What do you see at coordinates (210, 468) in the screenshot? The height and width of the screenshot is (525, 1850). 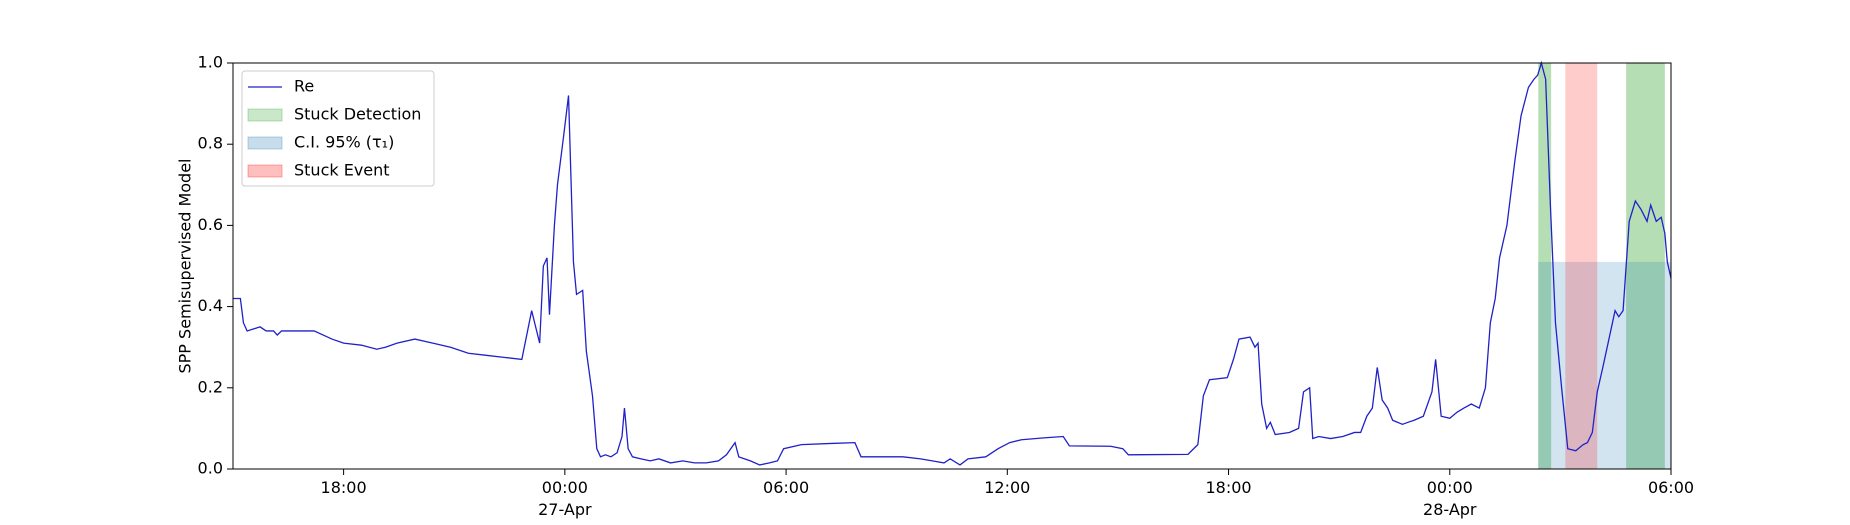 I see `y-tick-label: 0.0` at bounding box center [210, 468].